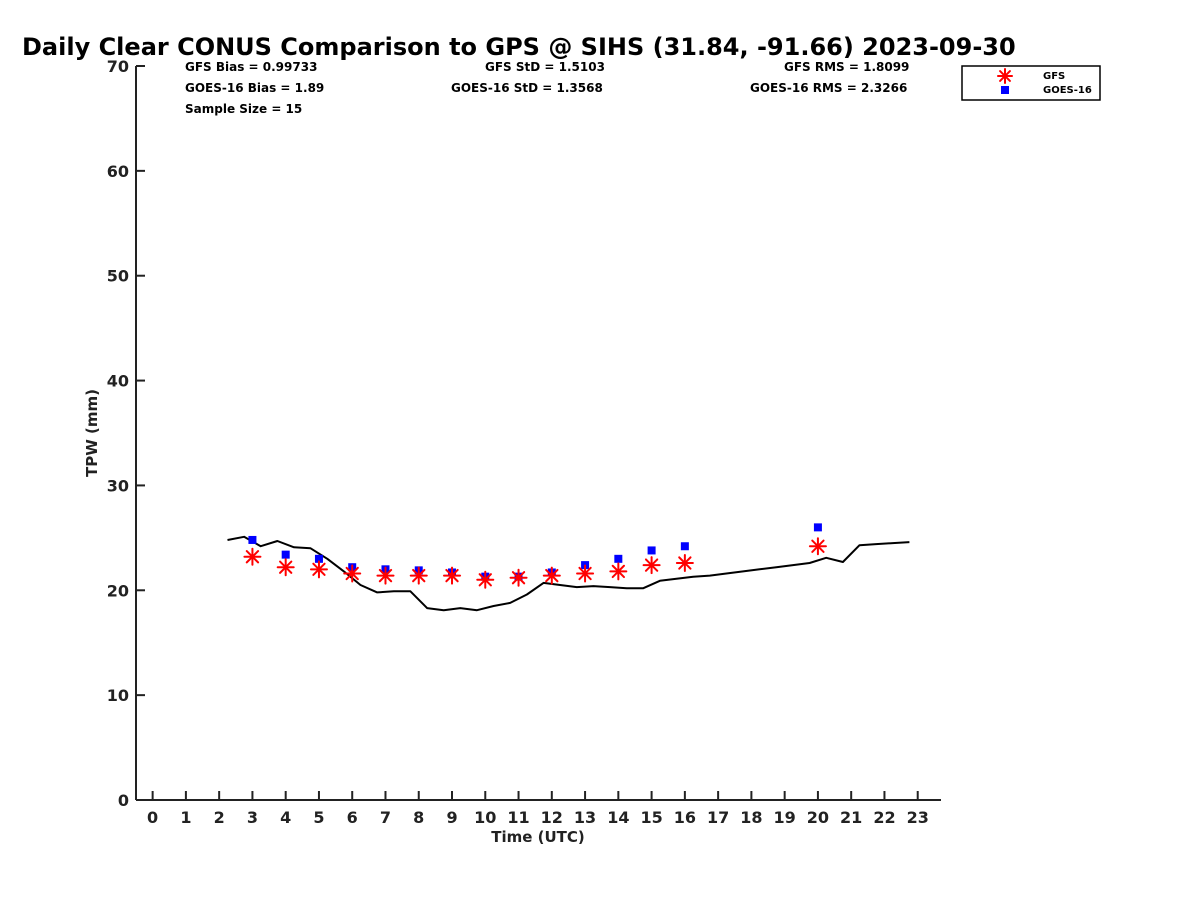 This screenshot has height=900, width=1200. What do you see at coordinates (118, 590) in the screenshot?
I see `y-tick-label: 20` at bounding box center [118, 590].